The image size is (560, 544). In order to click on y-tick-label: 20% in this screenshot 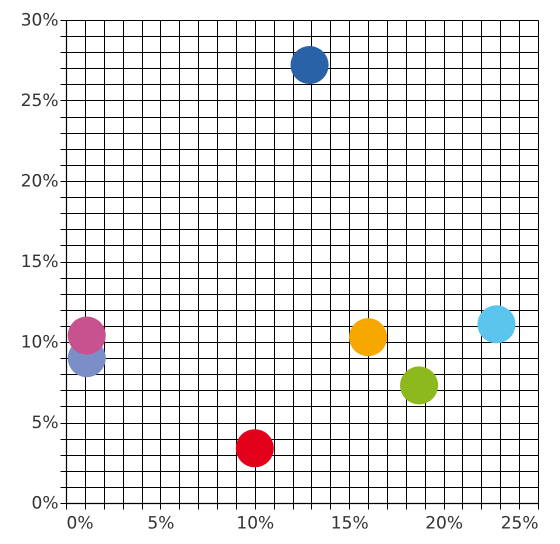, I will do `click(39, 182)`.